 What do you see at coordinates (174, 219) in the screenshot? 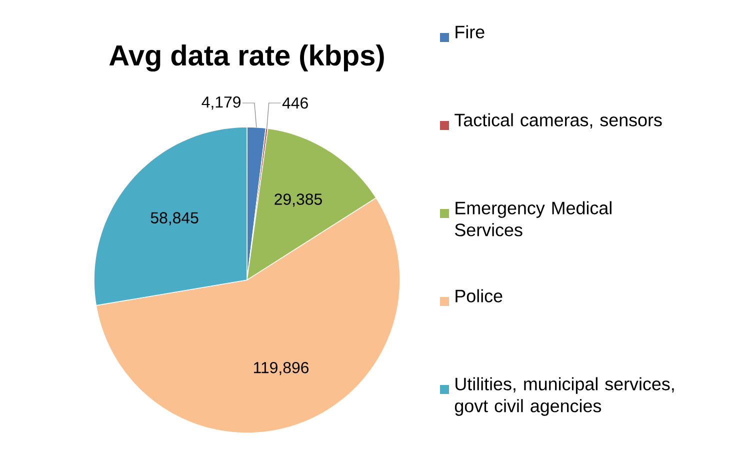
I see `data-label: 58,845` at bounding box center [174, 219].